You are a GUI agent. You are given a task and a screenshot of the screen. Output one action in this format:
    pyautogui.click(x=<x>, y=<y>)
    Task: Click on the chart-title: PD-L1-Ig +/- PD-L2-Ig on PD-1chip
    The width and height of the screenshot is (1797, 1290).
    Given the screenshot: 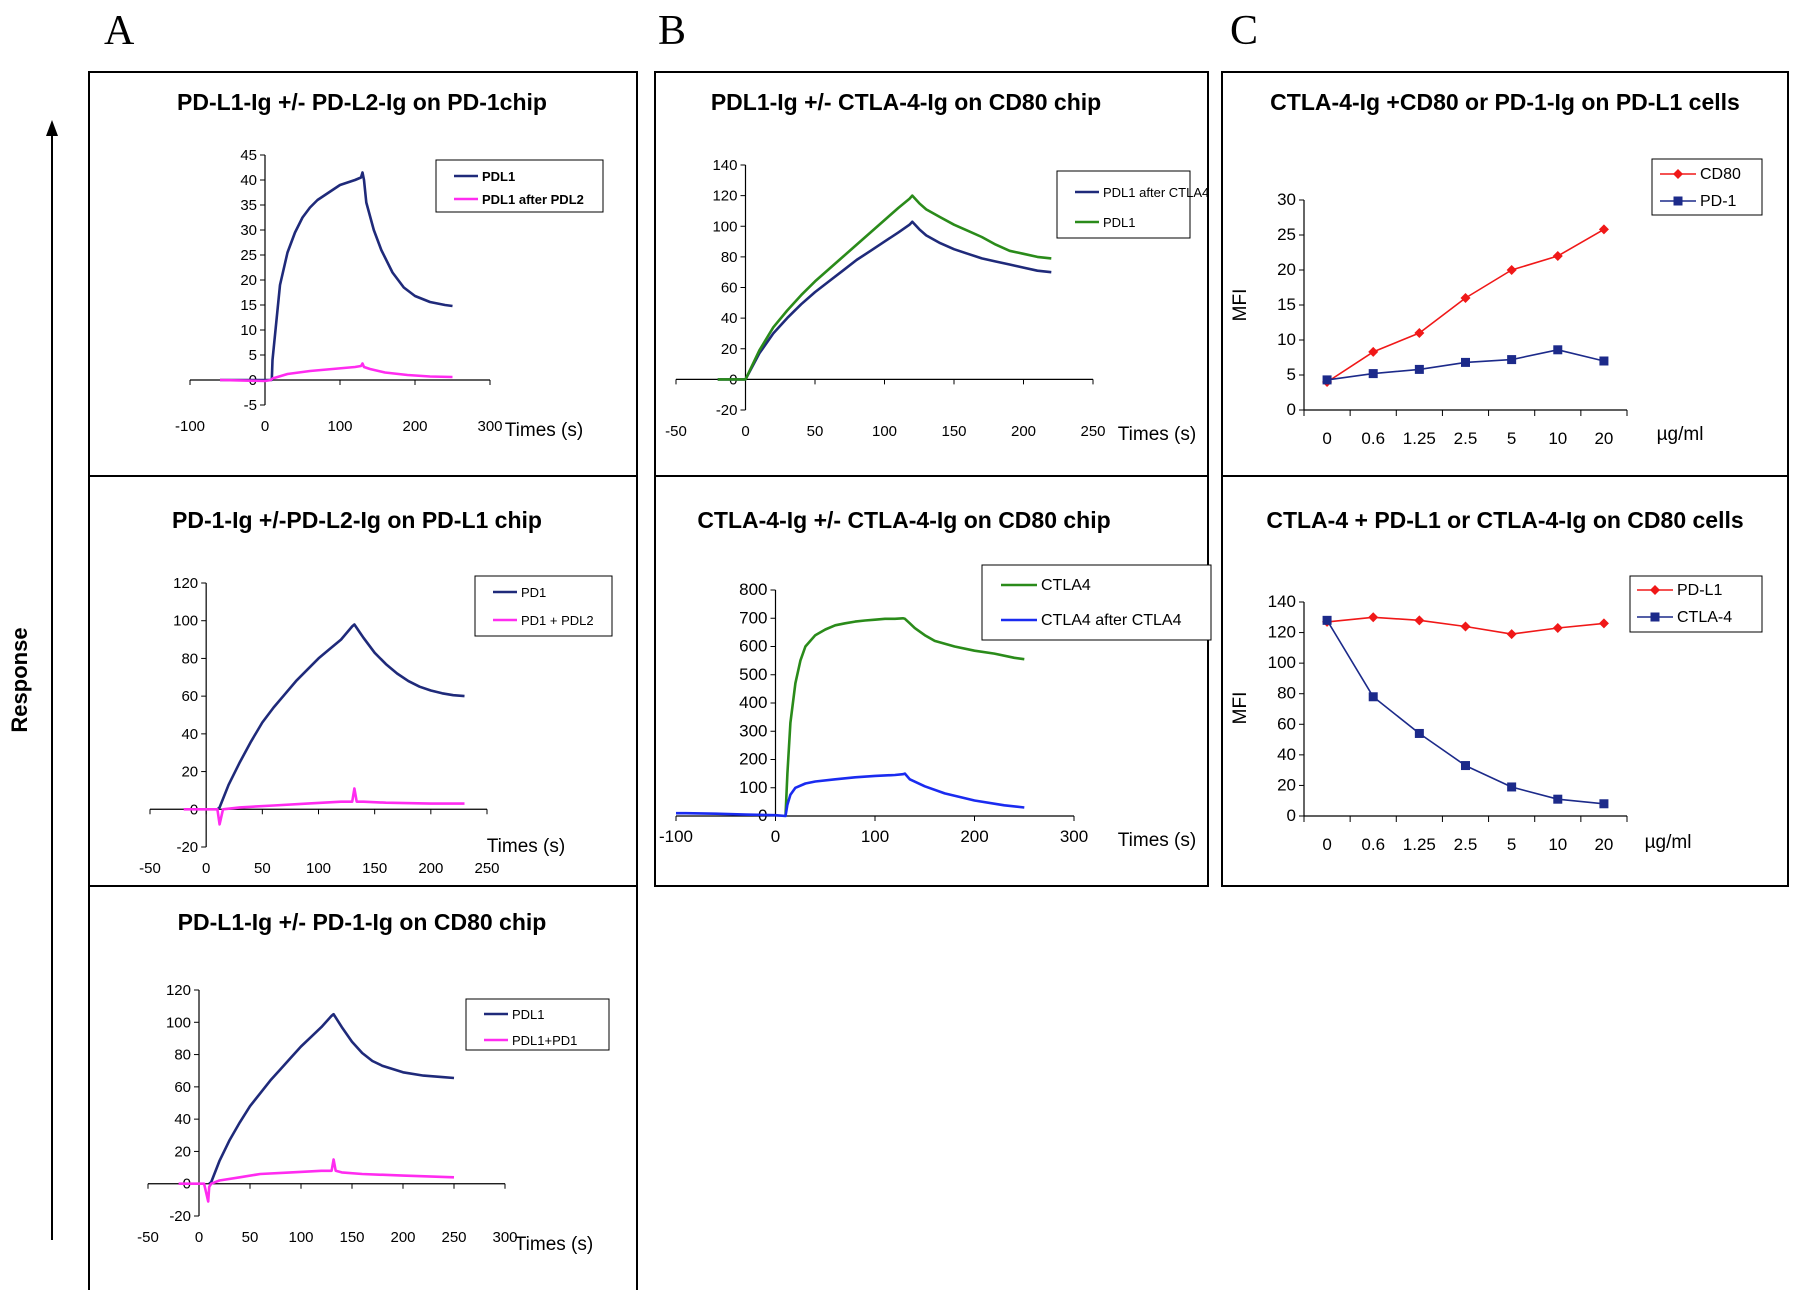 What is the action you would take?
    pyautogui.click(x=362, y=102)
    